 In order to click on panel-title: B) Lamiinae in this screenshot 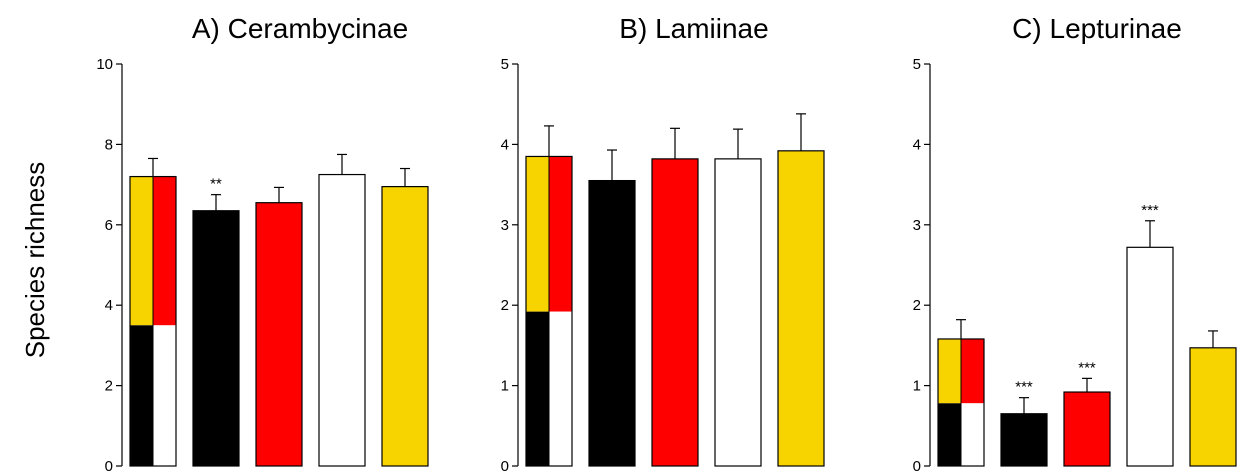, I will do `click(693, 28)`.